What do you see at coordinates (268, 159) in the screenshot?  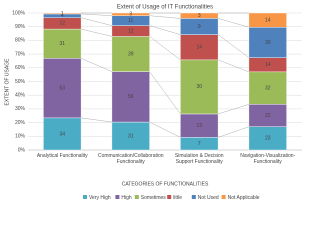 I see `x-tick-label: Navigation-Visualization-Functionality` at bounding box center [268, 159].